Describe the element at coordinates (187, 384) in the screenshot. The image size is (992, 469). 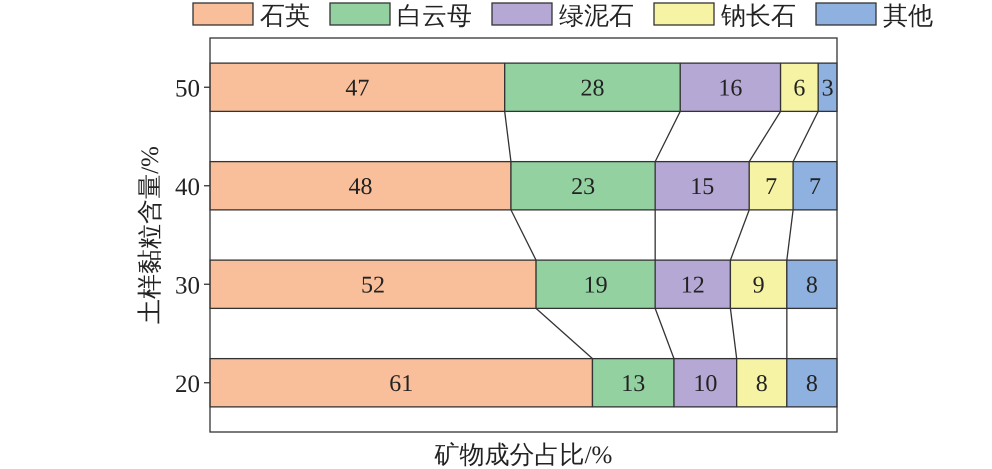
I see `y-tick-label: 20` at that location.